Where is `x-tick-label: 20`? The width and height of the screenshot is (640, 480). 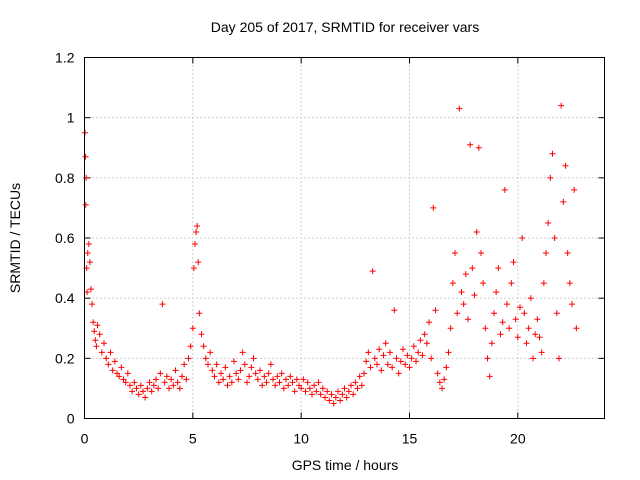 x-tick-label: 20 is located at coordinates (518, 439).